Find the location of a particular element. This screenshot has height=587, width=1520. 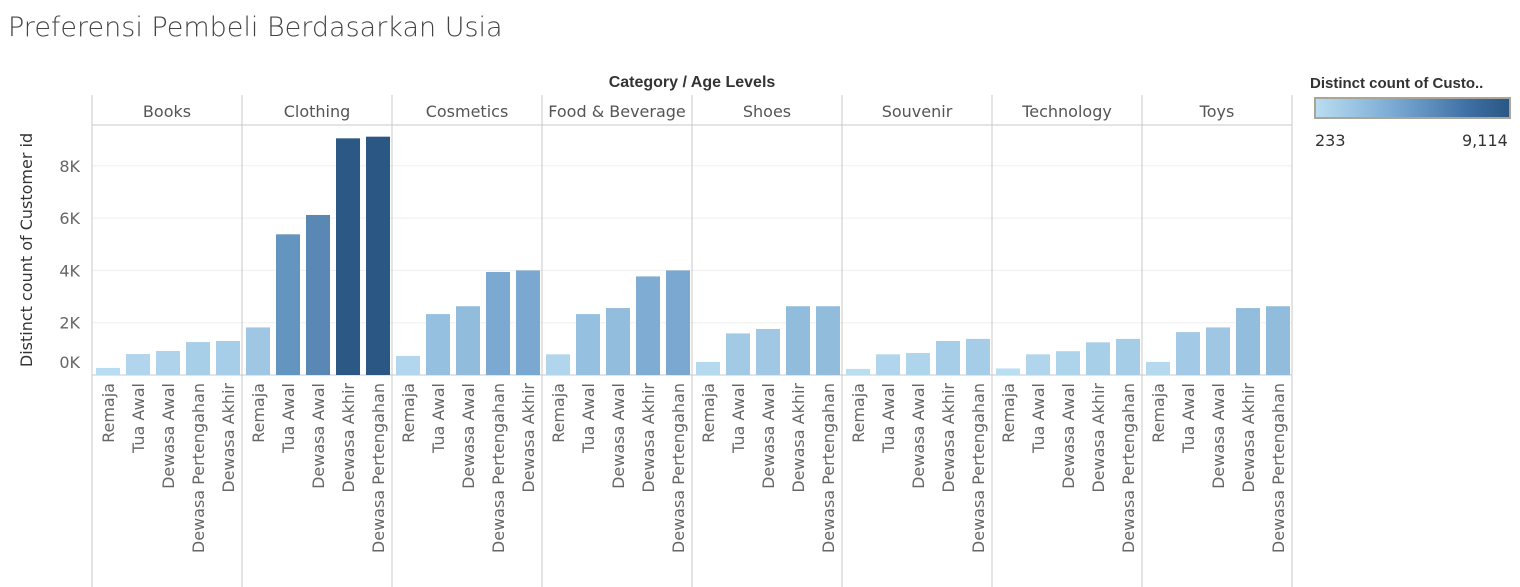

y-tick-label: 2K is located at coordinates (69, 323).